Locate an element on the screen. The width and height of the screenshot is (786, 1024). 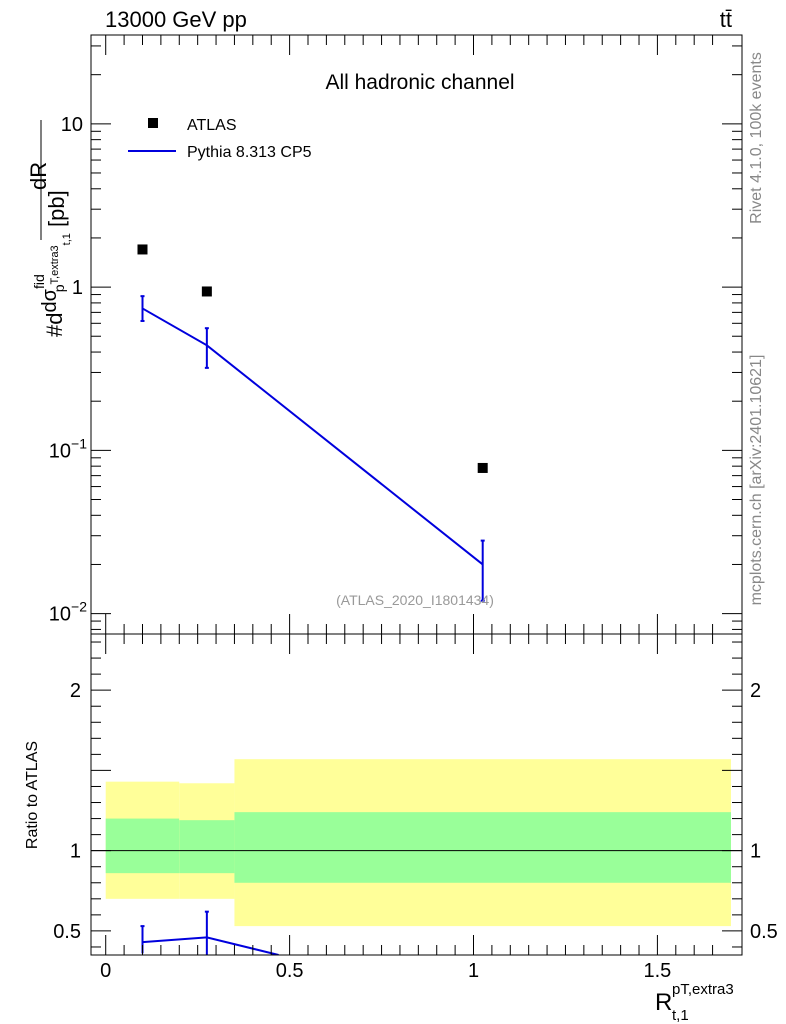
legend: ATLAS Pythia 8.313 CP5 is located at coordinates (220, 139).